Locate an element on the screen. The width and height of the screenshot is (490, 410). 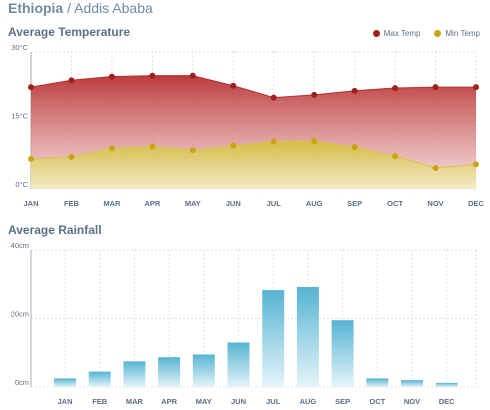
temp-month-label: FEB is located at coordinates (72, 203).